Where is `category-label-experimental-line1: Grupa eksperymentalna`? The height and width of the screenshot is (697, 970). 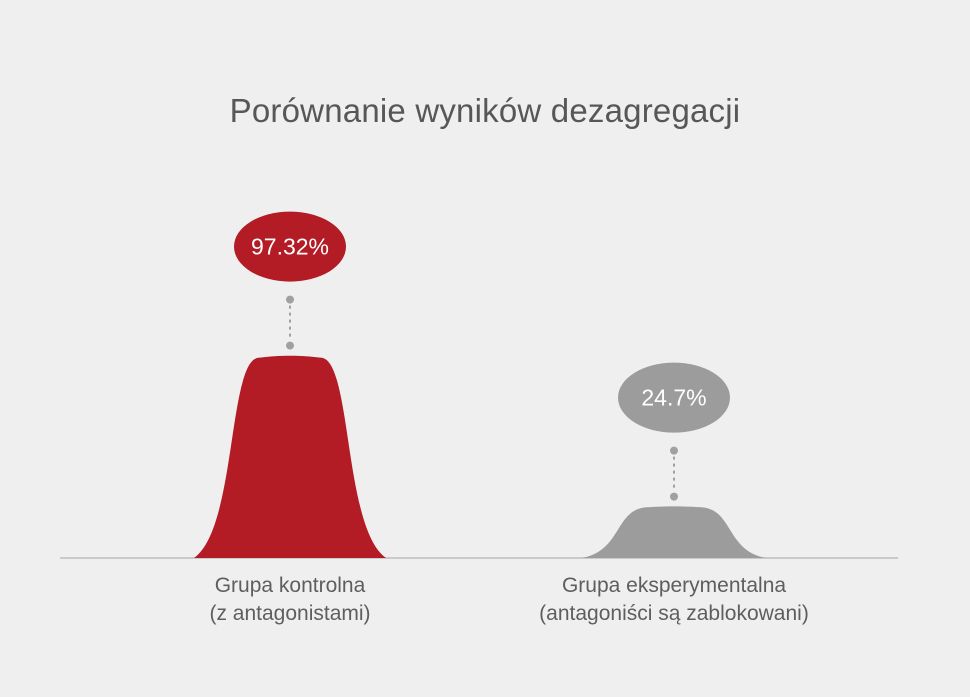
category-label-experimental-line1: Grupa eksperymentalna is located at coordinates (674, 585).